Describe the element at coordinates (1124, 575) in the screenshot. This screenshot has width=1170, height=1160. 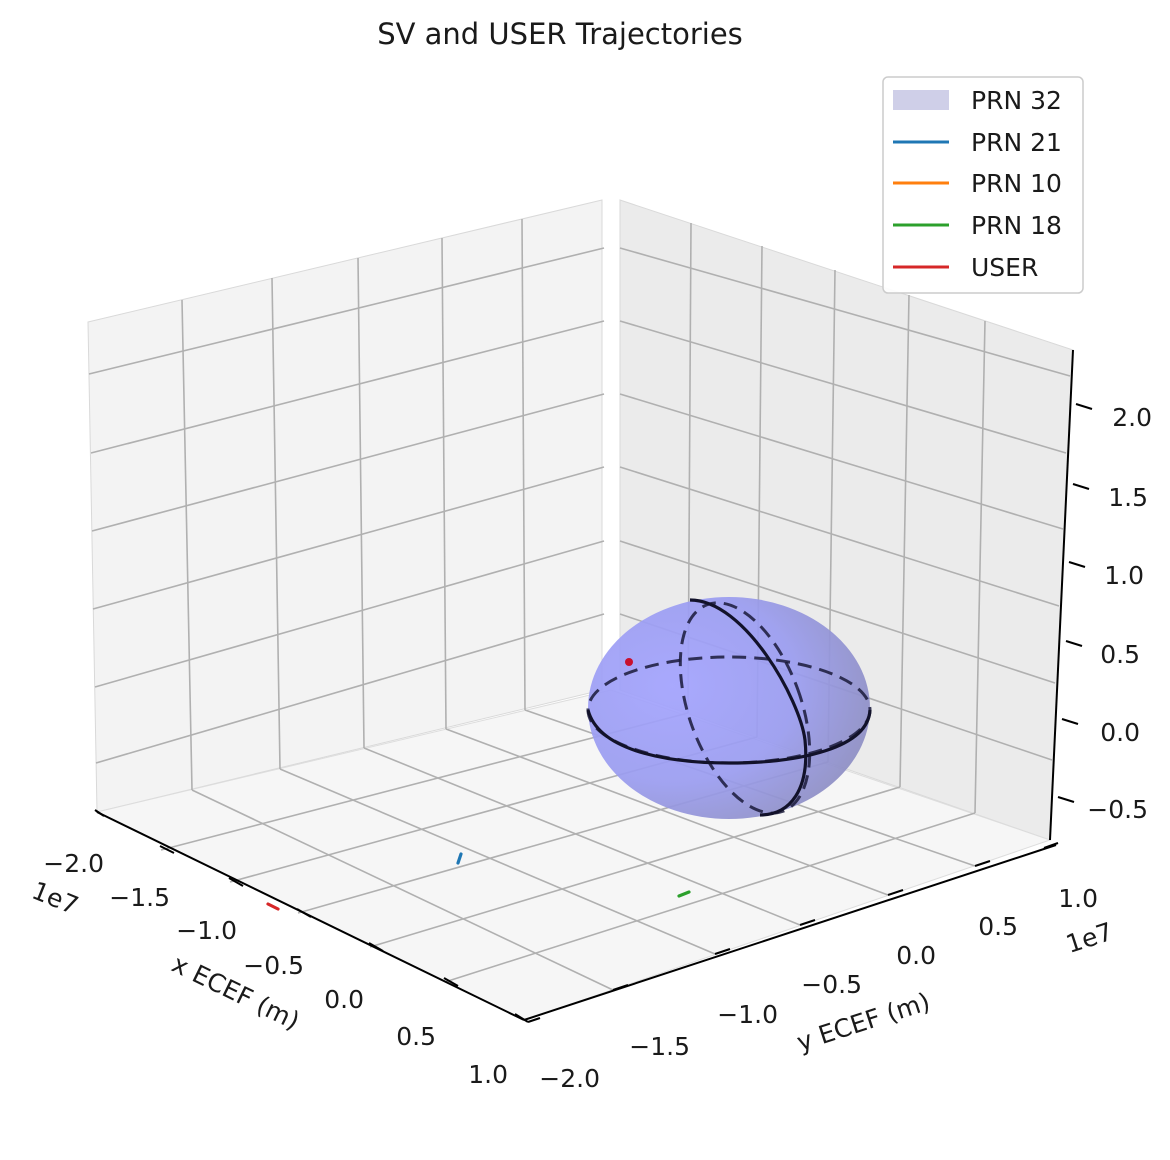
I see `z-tick-label: 1.0` at that location.